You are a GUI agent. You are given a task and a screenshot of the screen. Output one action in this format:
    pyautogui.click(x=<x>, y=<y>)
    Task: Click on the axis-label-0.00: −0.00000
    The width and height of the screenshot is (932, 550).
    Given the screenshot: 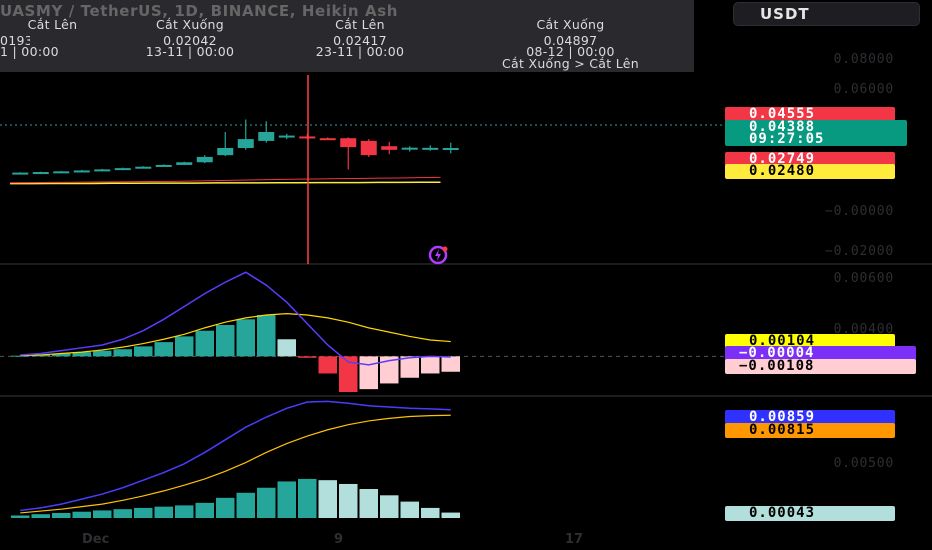 What is the action you would take?
    pyautogui.click(x=859, y=211)
    